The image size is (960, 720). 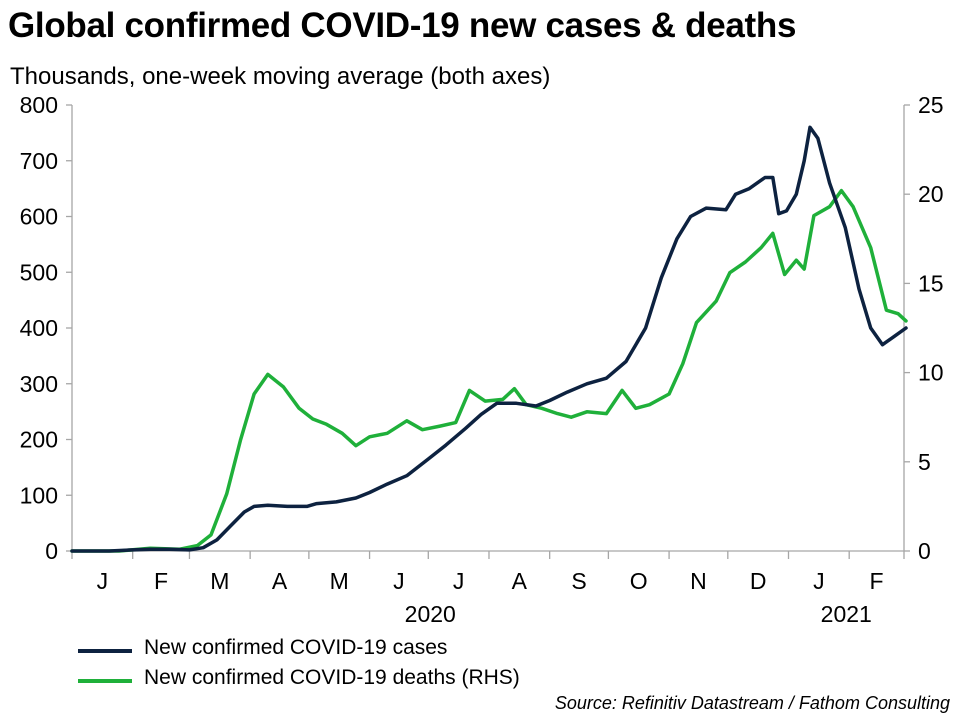 What do you see at coordinates (39, 161) in the screenshot?
I see `y-left-tick-label: 700` at bounding box center [39, 161].